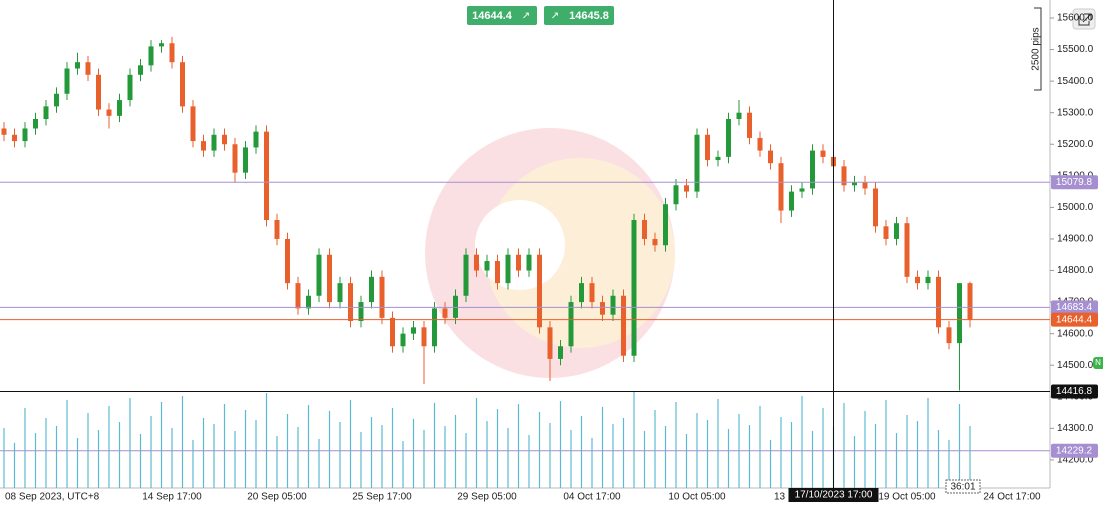 The width and height of the screenshot is (1103, 509). Describe the element at coordinates (52, 497) in the screenshot. I see `x-tick-label: 08 Sep 2023, UTC+8` at that location.